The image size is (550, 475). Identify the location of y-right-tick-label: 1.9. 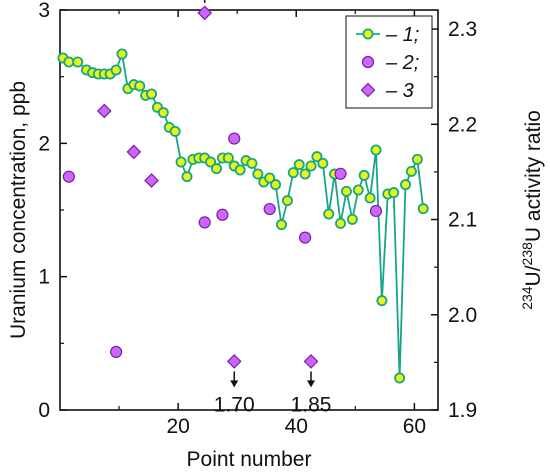
(462, 410).